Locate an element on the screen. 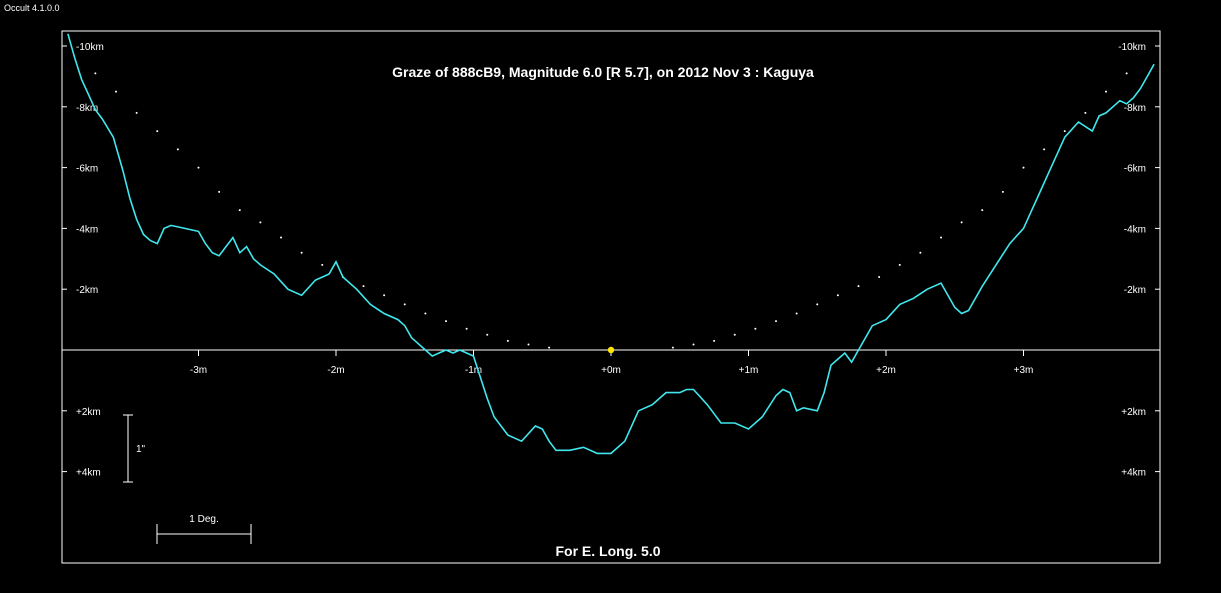 The image size is (1221, 593). plot-footer: For E. Long. 5.0 is located at coordinates (607, 551).